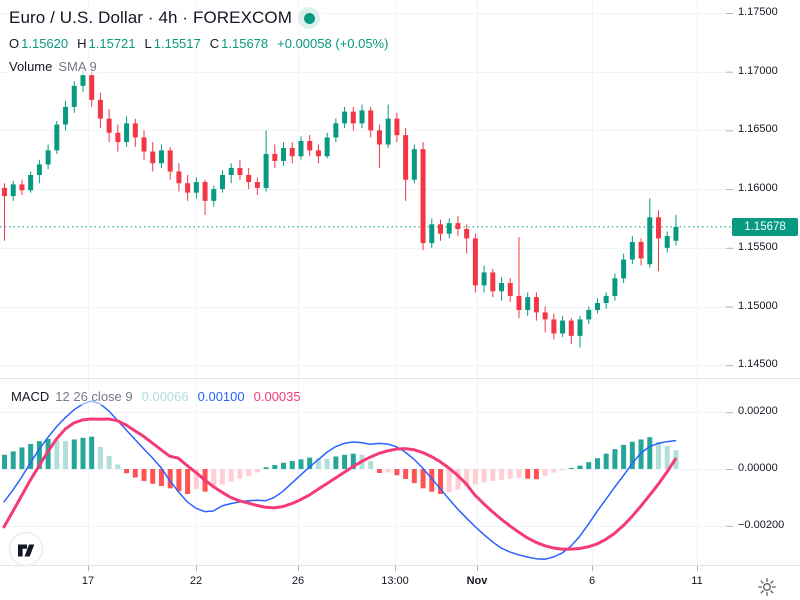 This screenshot has height=600, width=800. What do you see at coordinates (148, 43) in the screenshot?
I see `low-label: L` at bounding box center [148, 43].